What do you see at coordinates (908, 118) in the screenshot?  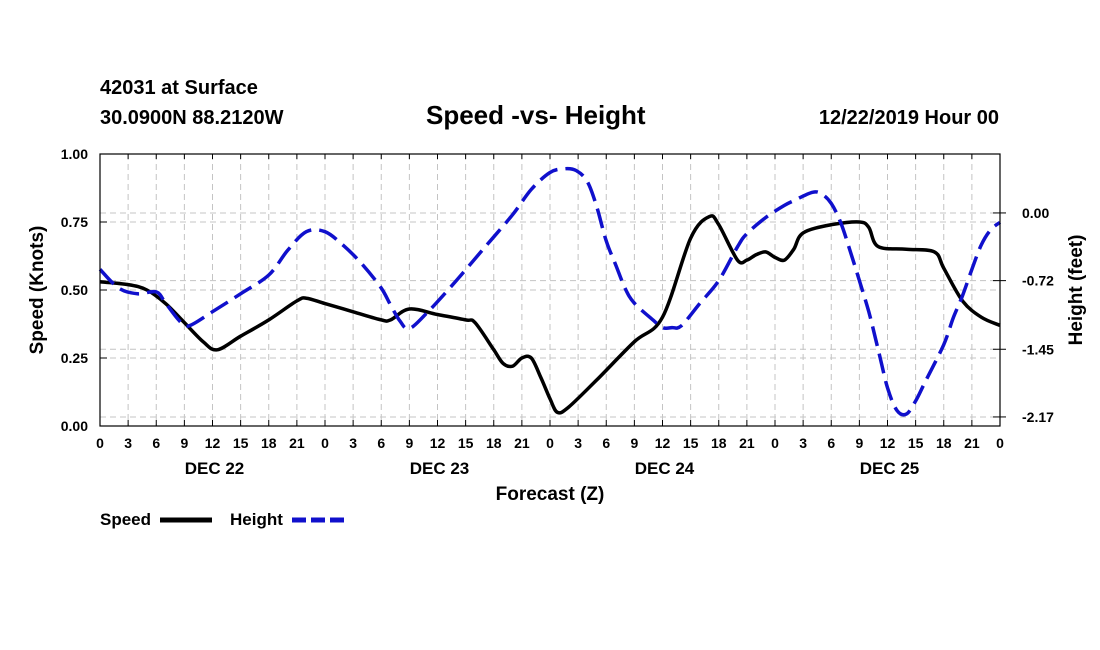 I see `forecast-datetime: 12/22/2019 Hour 00` at bounding box center [908, 118].